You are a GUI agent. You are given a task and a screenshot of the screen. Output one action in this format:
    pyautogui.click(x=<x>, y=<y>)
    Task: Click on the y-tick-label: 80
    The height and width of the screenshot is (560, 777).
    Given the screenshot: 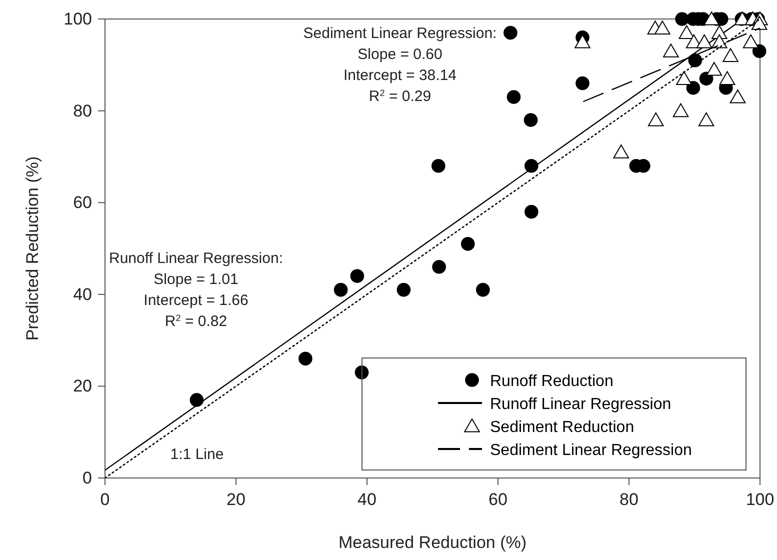 What is the action you would take?
    pyautogui.click(x=82, y=110)
    